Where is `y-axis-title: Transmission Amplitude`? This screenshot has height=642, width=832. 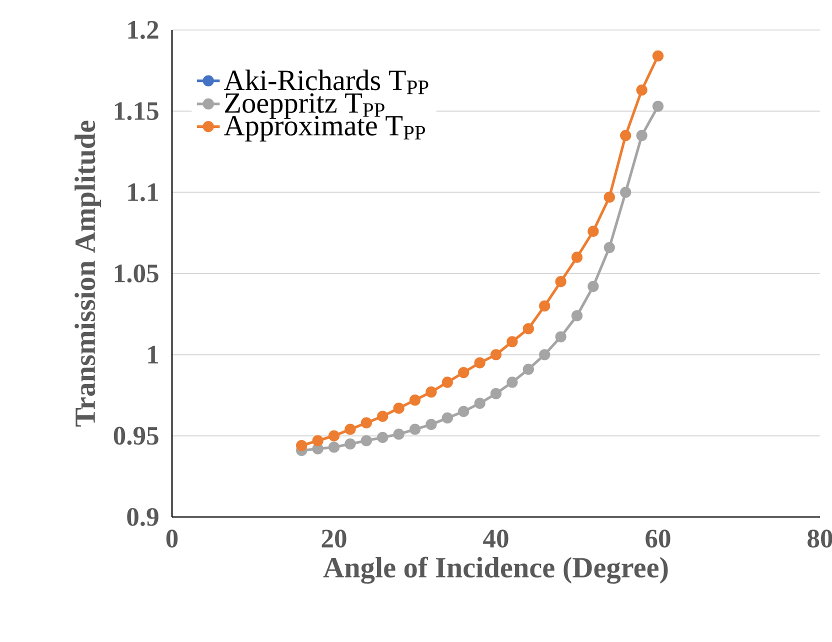 y-axis-title: Transmission Amplitude is located at coordinates (88, 273).